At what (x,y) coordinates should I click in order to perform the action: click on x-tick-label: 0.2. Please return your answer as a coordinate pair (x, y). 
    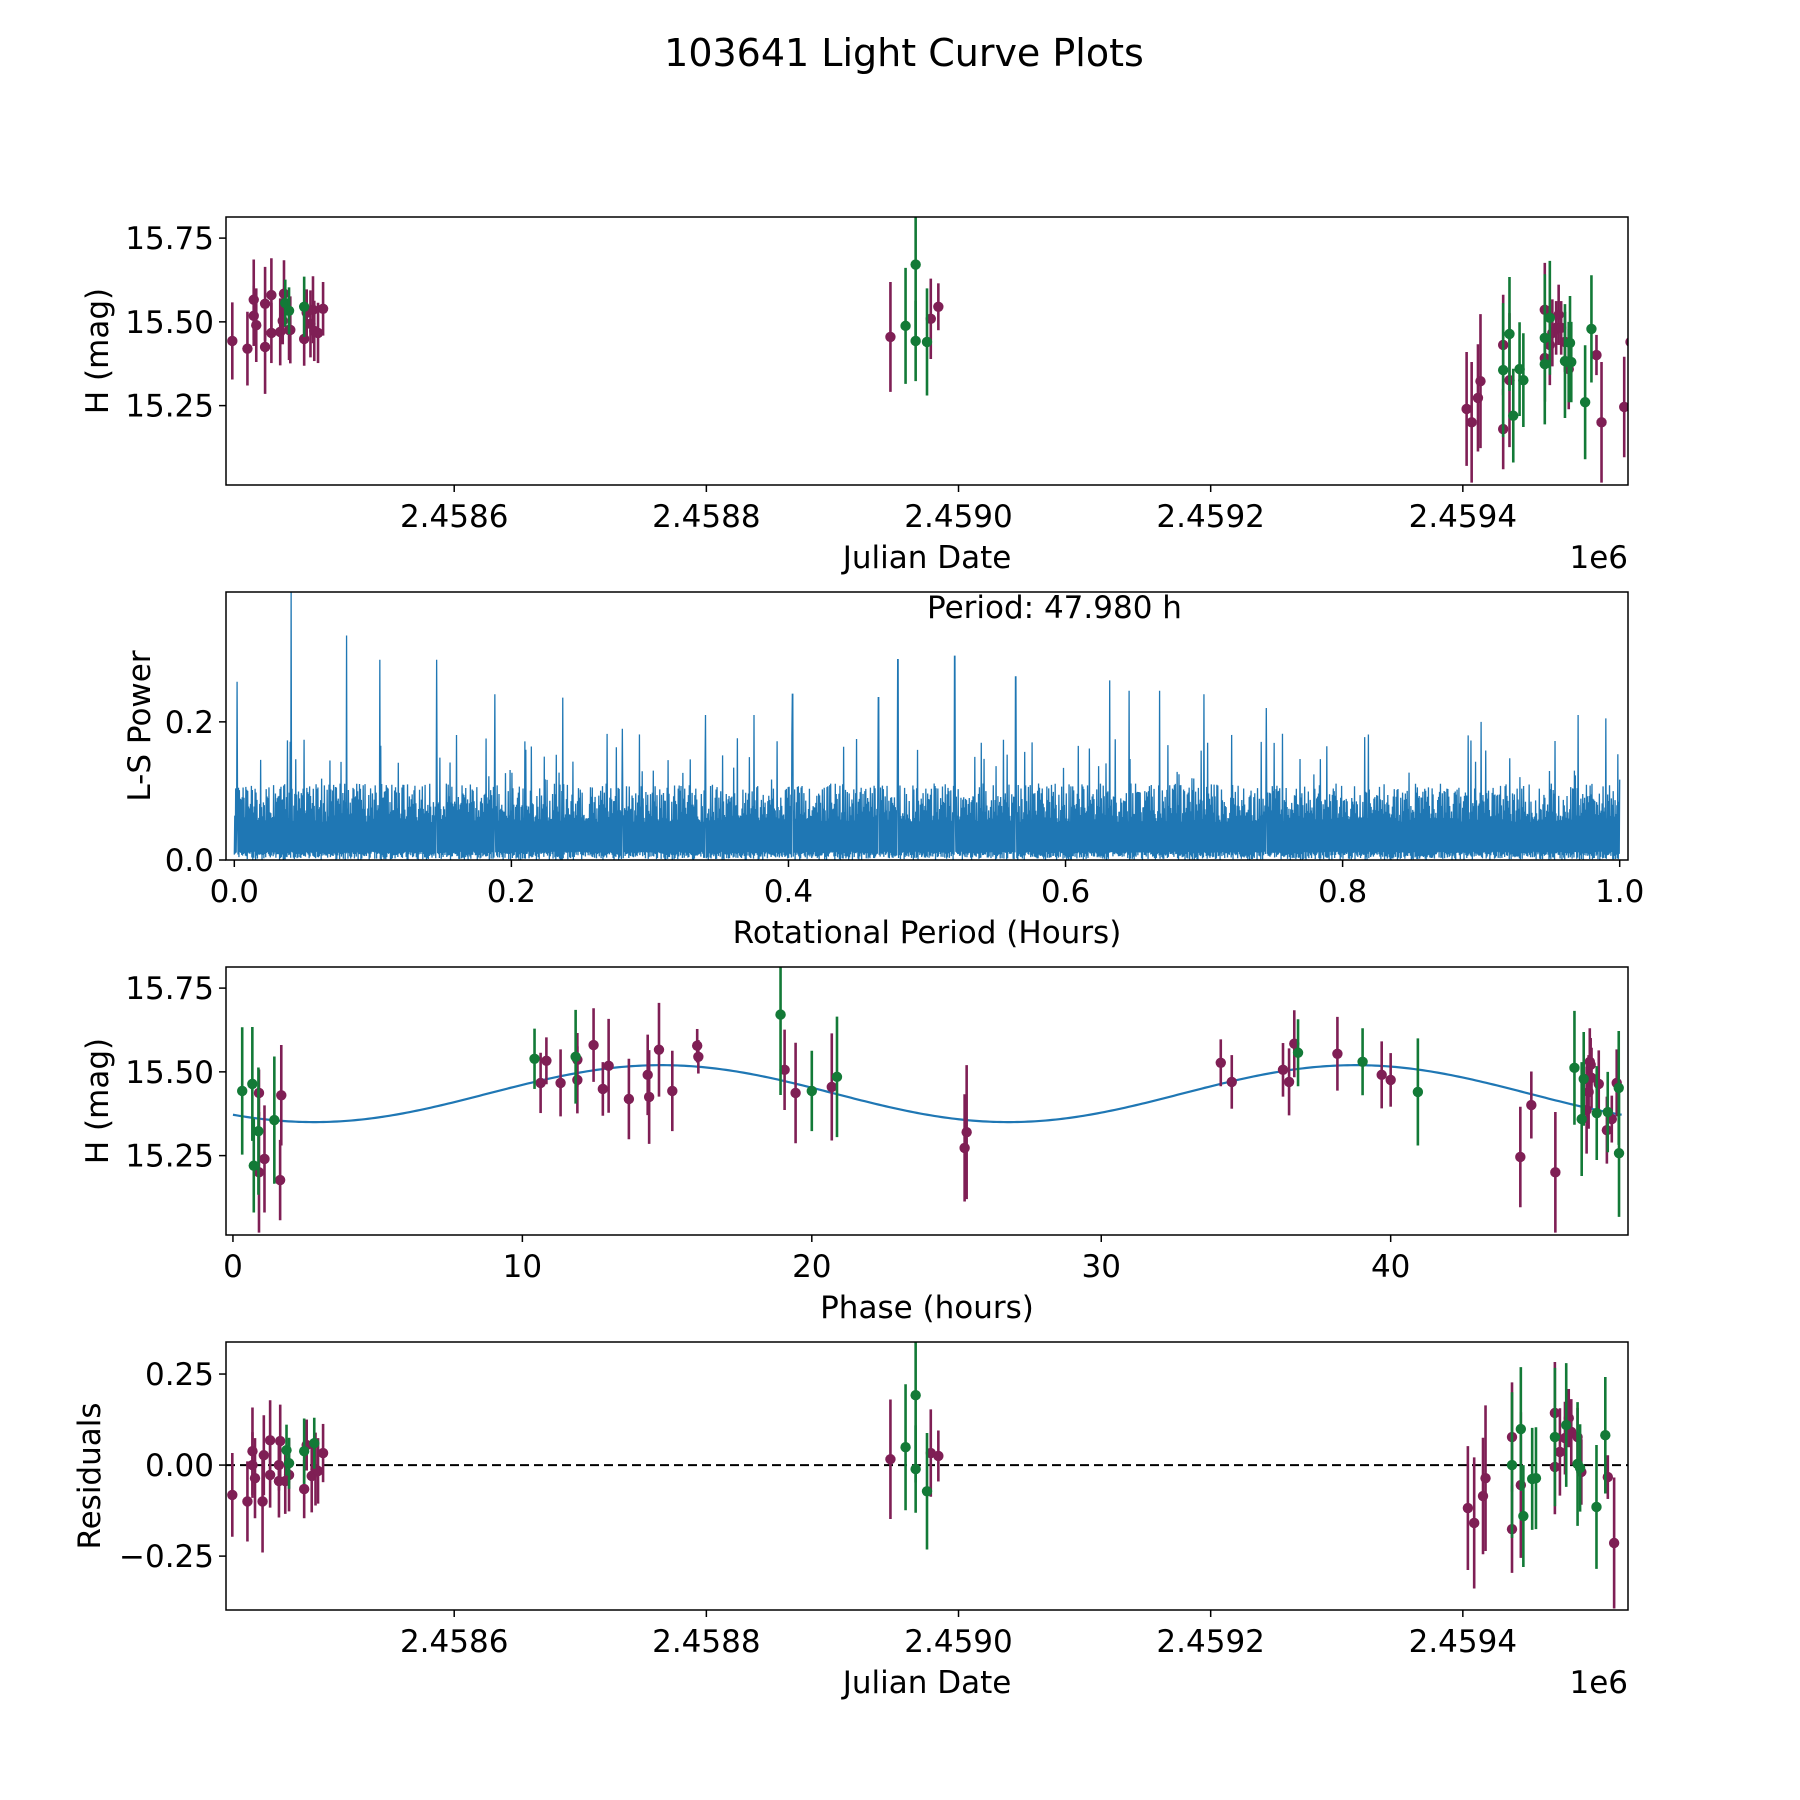
    Looking at the image, I should click on (511, 892).